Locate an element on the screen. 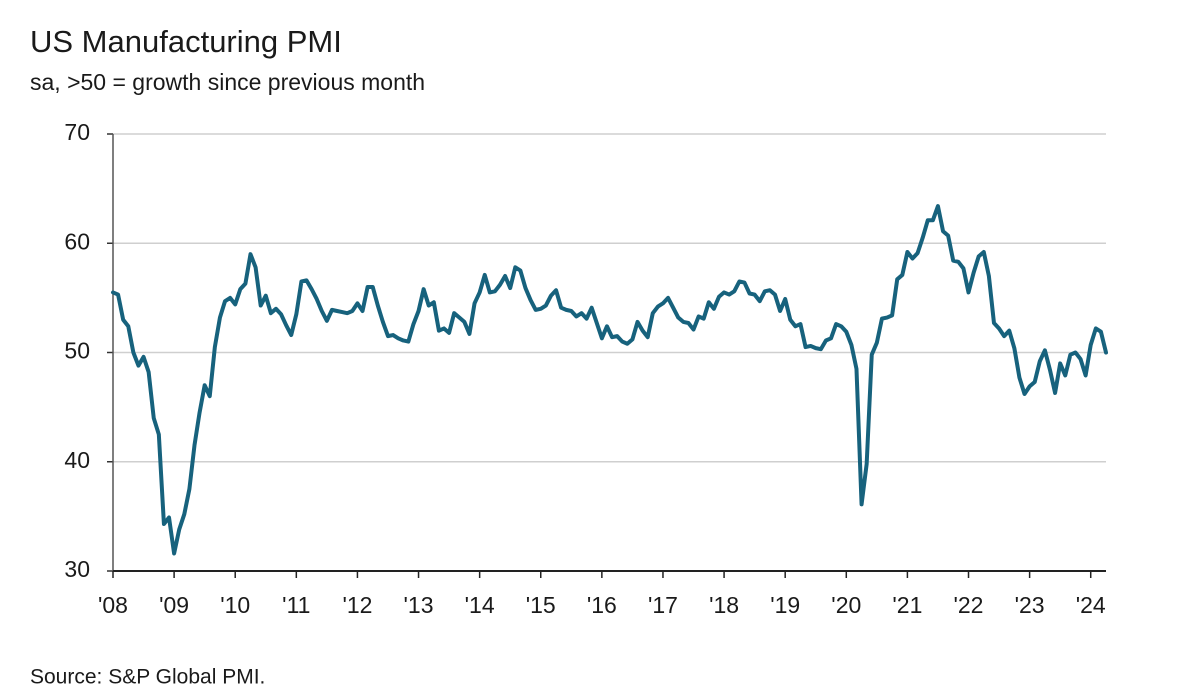 The height and width of the screenshot is (700, 1200). x-tick-label: '13 is located at coordinates (419, 605).